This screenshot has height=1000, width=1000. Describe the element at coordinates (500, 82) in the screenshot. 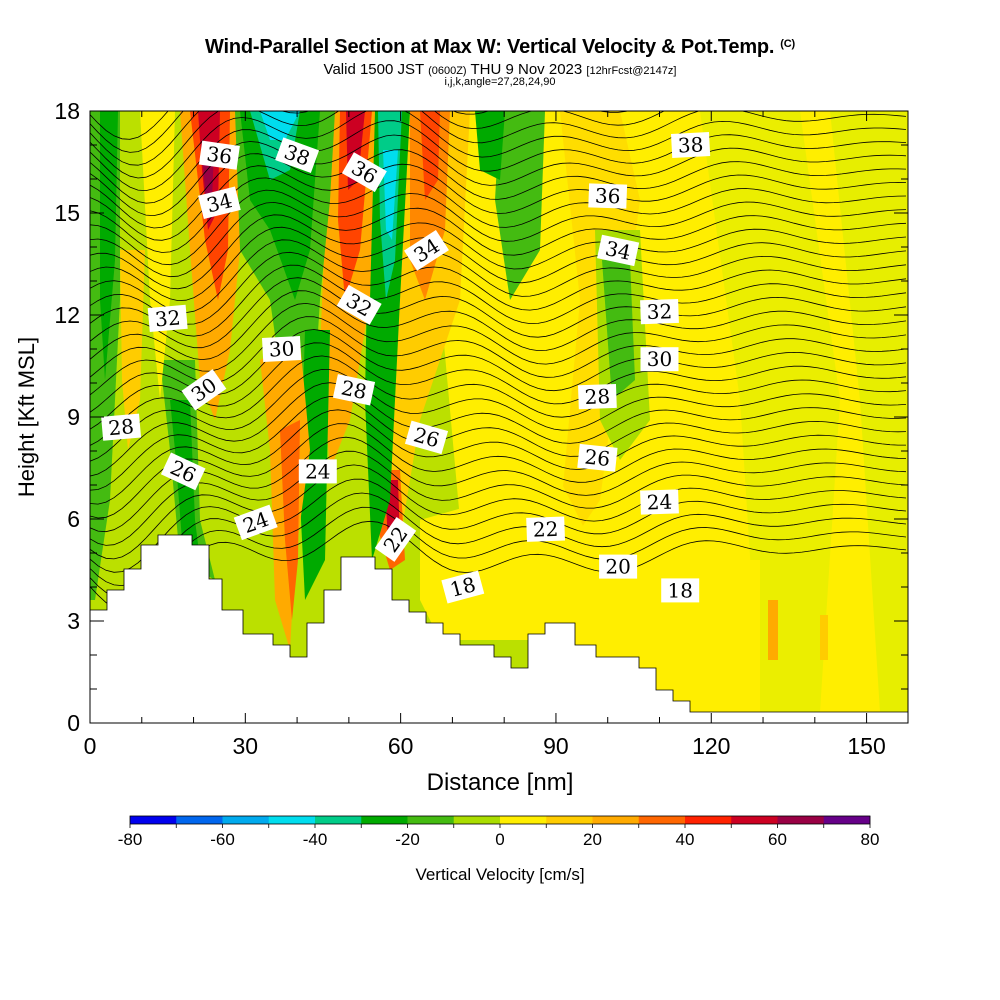

I see `chart-indices: i,j,k,angle=27,28,24,90` at that location.